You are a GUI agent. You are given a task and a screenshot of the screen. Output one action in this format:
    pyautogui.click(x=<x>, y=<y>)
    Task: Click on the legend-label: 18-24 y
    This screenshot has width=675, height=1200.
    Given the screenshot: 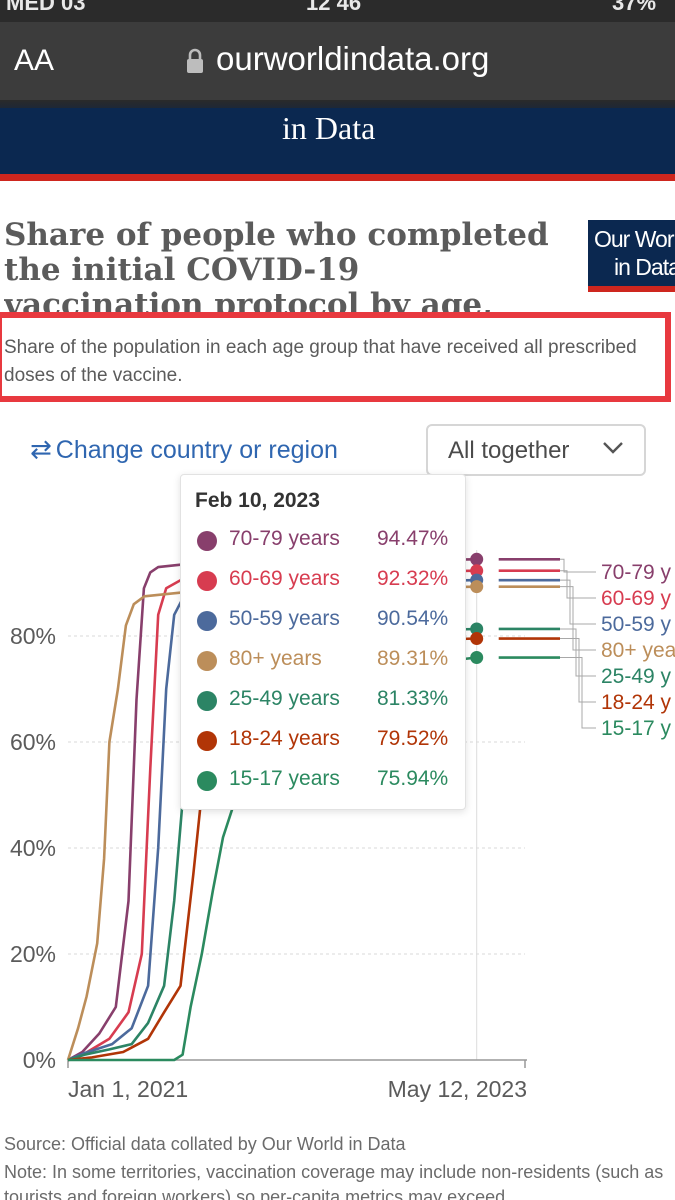 What is the action you would take?
    pyautogui.click(x=636, y=702)
    